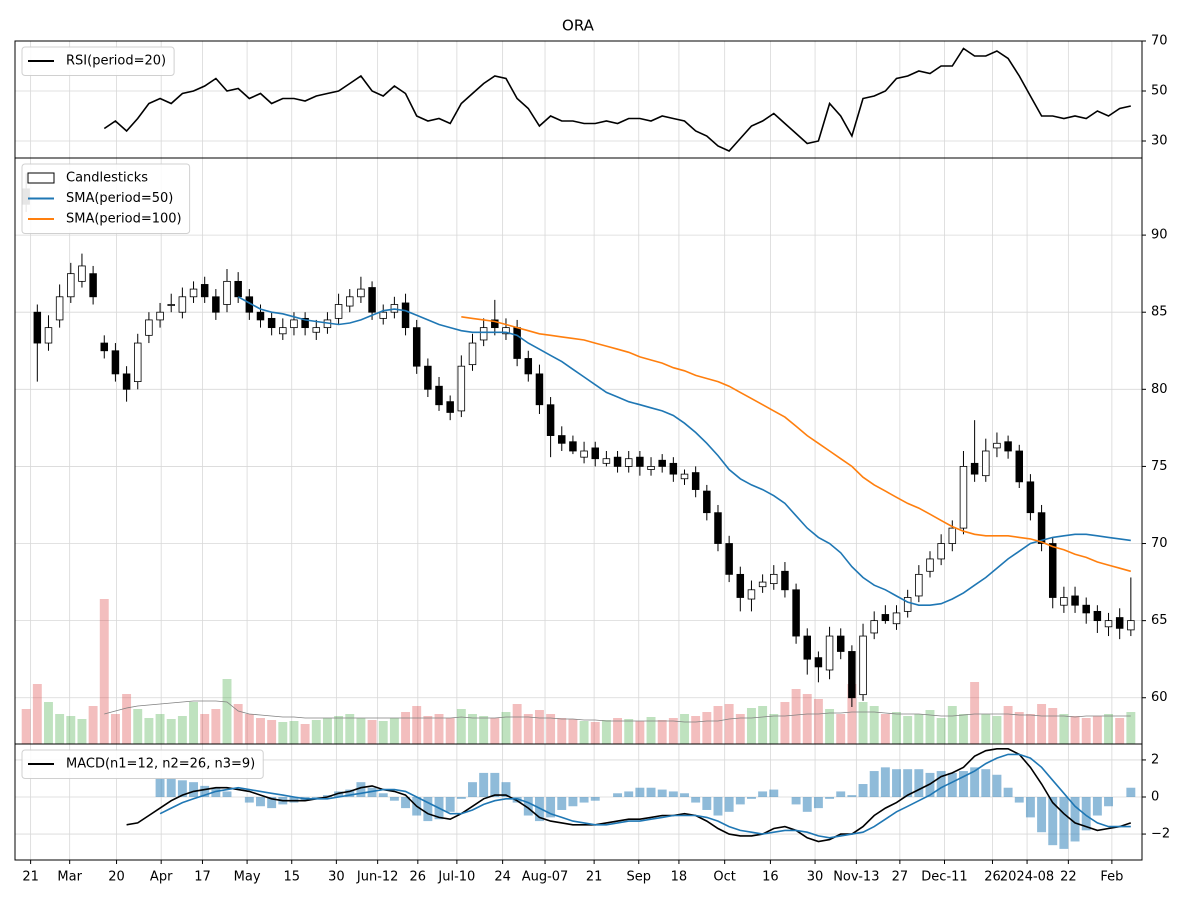 The height and width of the screenshot is (900, 1200). Describe the element at coordinates (578, 26) in the screenshot. I see `chart-title: ORA` at that location.